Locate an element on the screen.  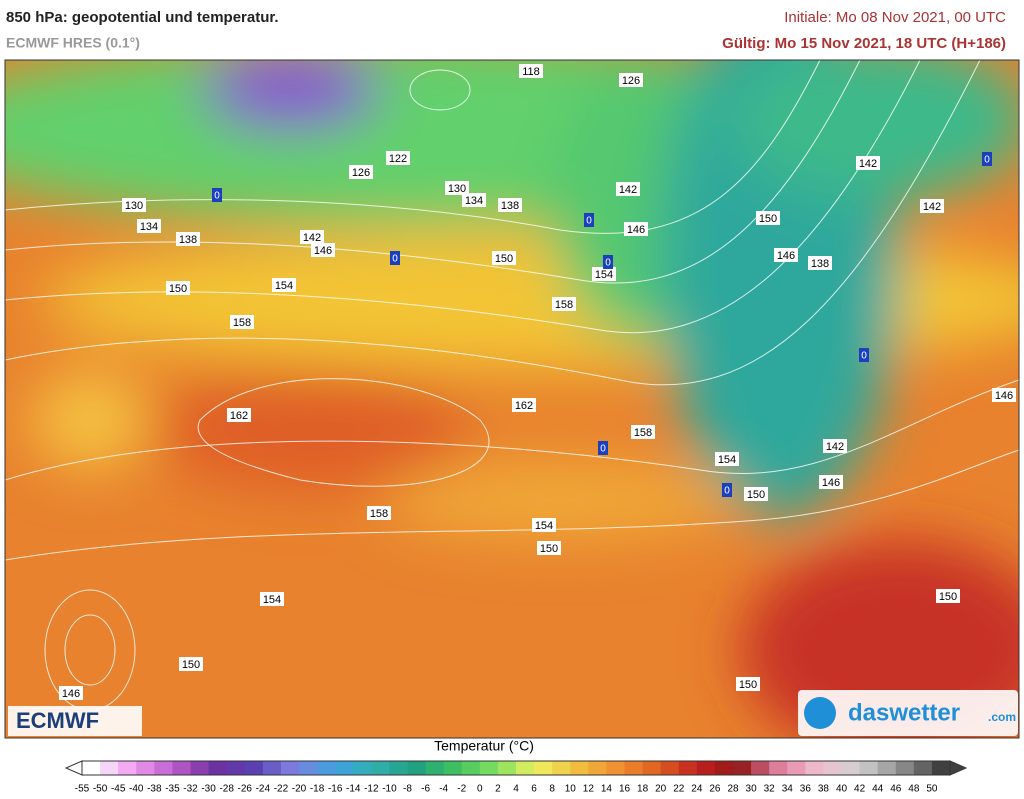
colorbar-label: 48 is located at coordinates (914, 789).